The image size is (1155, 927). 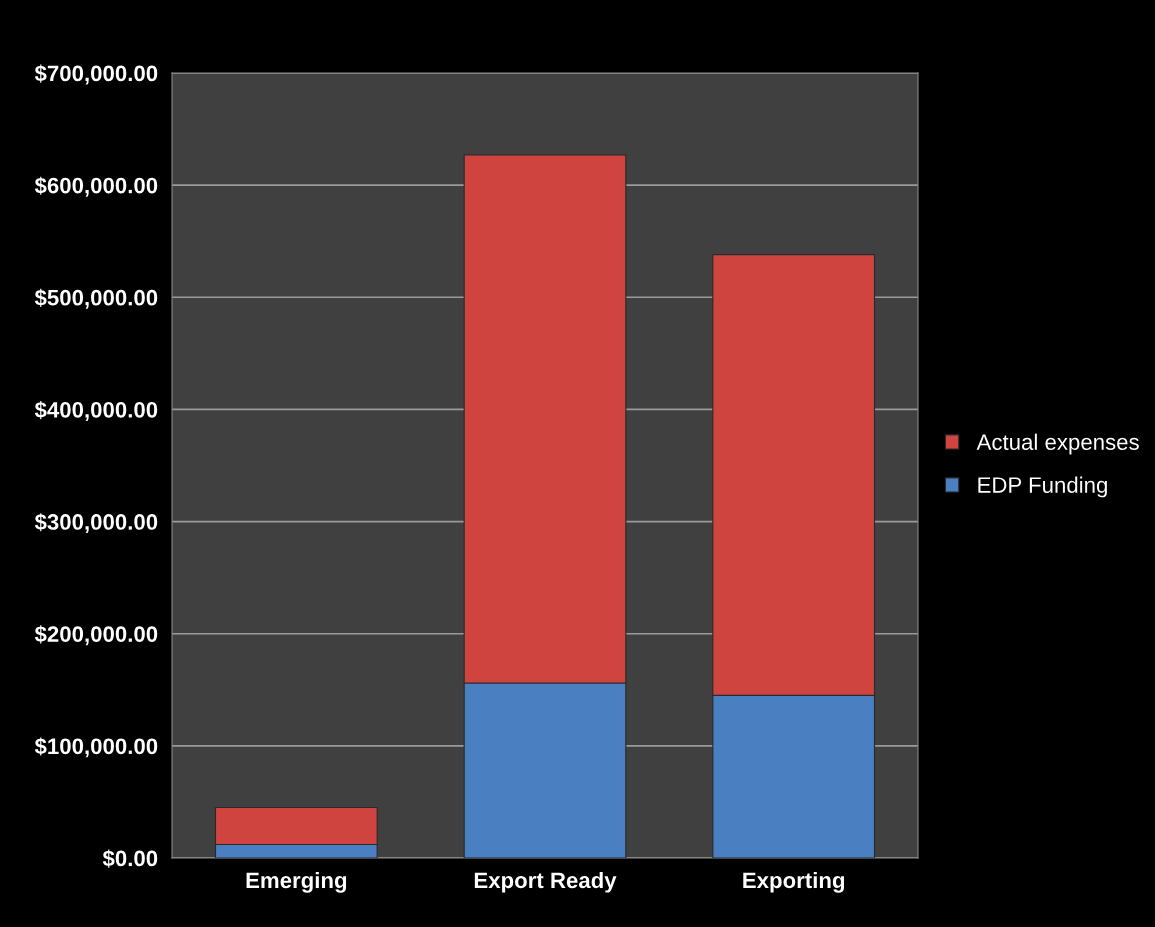 I want to click on y-tick-label: $500,000.00, so click(x=96, y=298).